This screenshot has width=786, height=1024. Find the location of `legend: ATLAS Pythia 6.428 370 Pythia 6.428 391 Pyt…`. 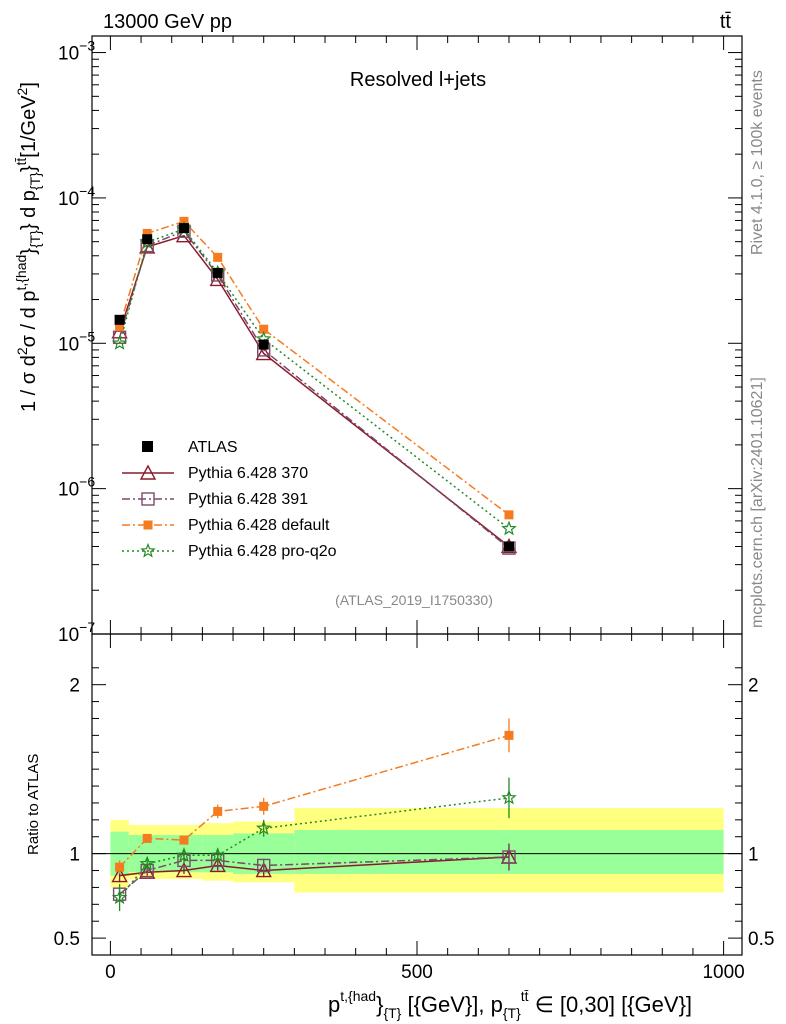

legend: ATLAS Pythia 6.428 370 Pythia 6.428 391 Pyt… is located at coordinates (229, 499).